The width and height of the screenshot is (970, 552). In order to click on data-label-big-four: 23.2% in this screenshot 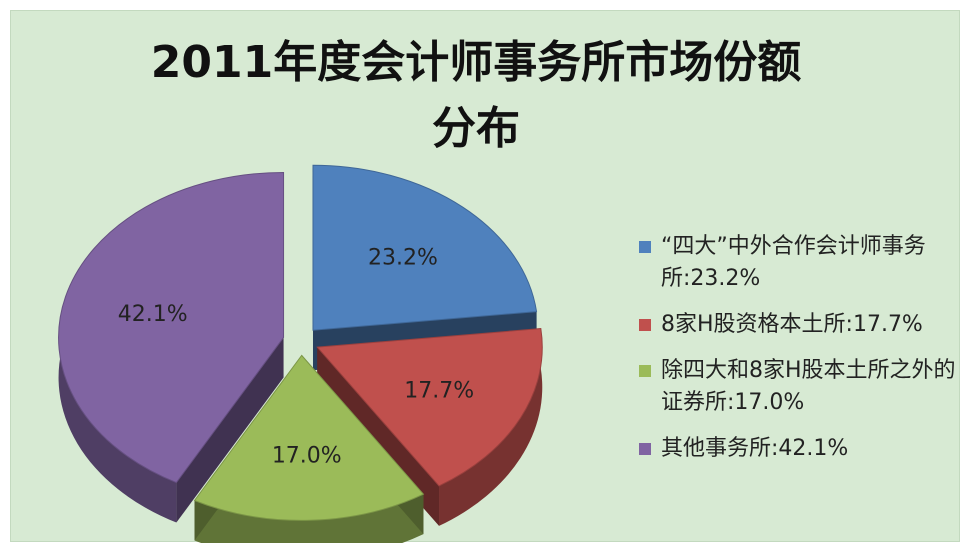, I will do `click(403, 257)`.